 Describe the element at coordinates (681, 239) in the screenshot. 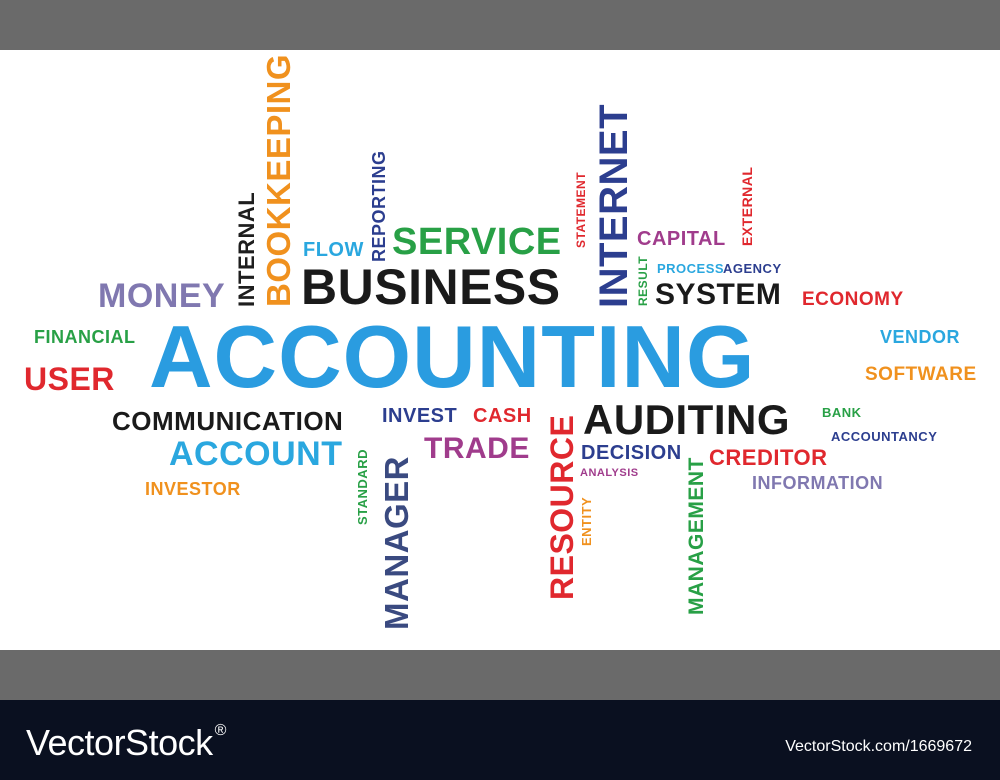

I see `word-capital: CAPITAL` at that location.